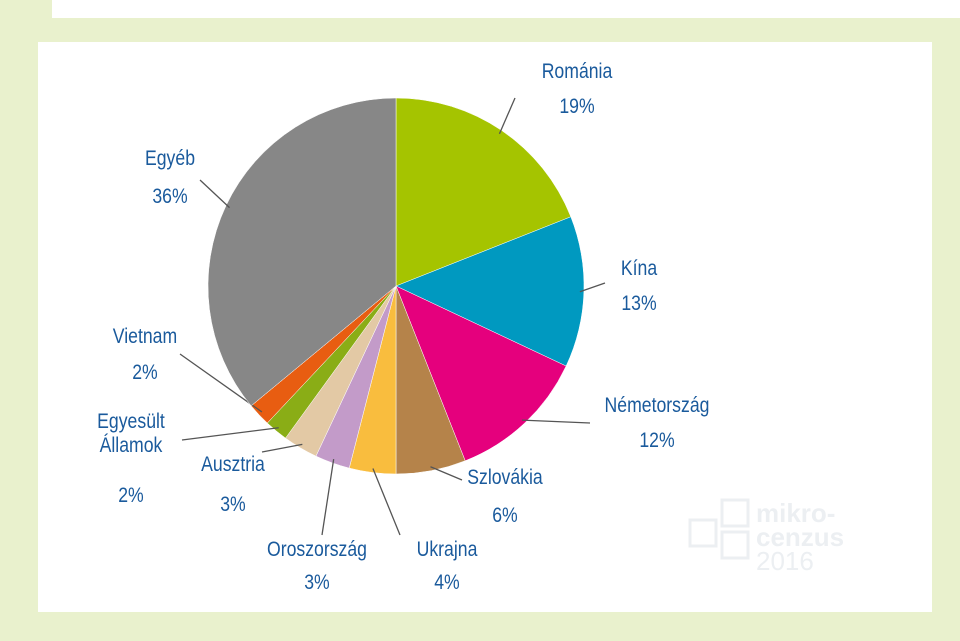 The height and width of the screenshot is (641, 960). I want to click on watermark: mikro- cenzus 2016, so click(766, 537).